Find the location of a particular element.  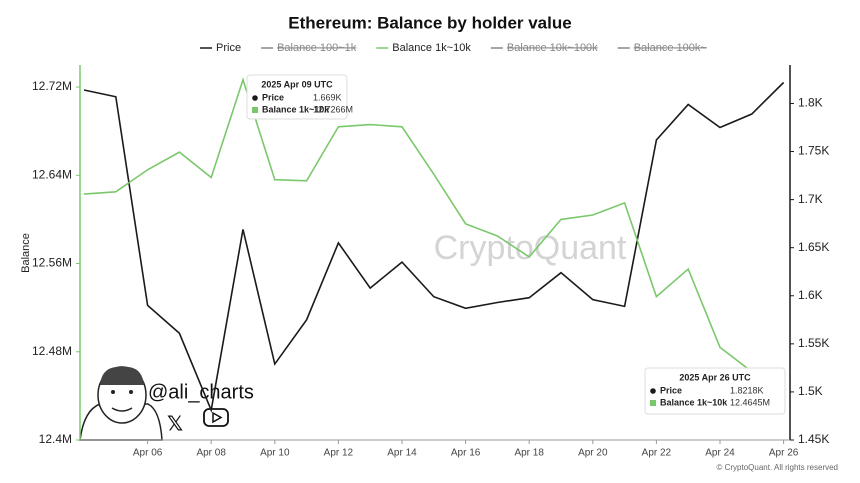

author-handle: @ali_charts is located at coordinates (201, 392).